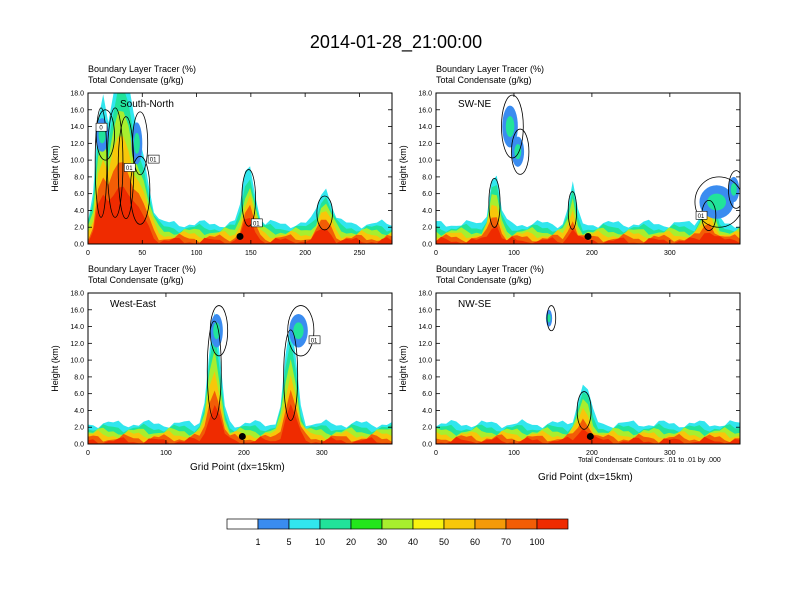 Image resolution: width=792 pixels, height=612 pixels. What do you see at coordinates (382, 542) in the screenshot?
I see `colorbar-label: 30` at bounding box center [382, 542].